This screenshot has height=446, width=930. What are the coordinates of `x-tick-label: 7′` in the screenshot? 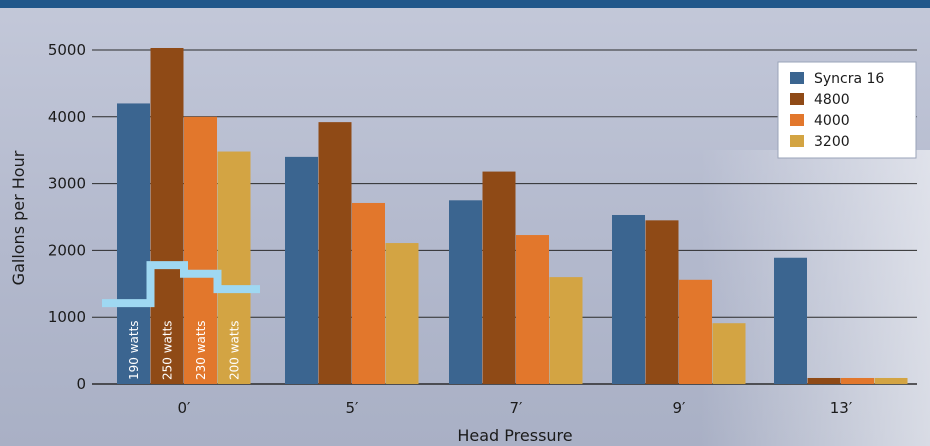 It's located at (517, 408).